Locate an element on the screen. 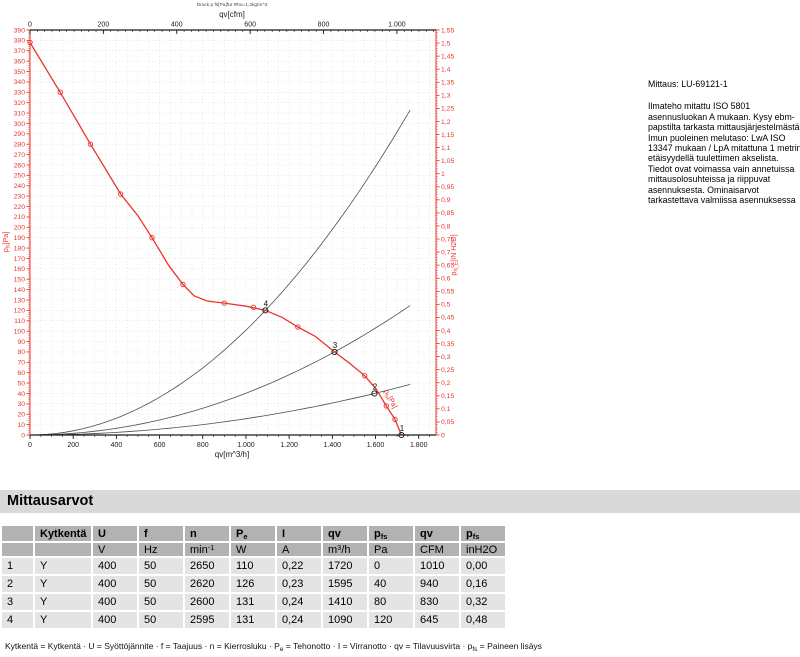 This screenshot has width=800, height=657. y-right-tick-label: 0,1 is located at coordinates (446, 409).